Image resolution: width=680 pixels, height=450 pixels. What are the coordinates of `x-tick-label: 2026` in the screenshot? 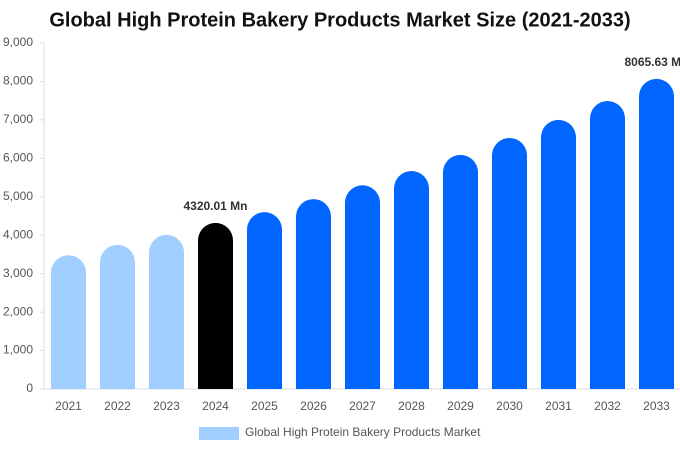 It's located at (313, 406).